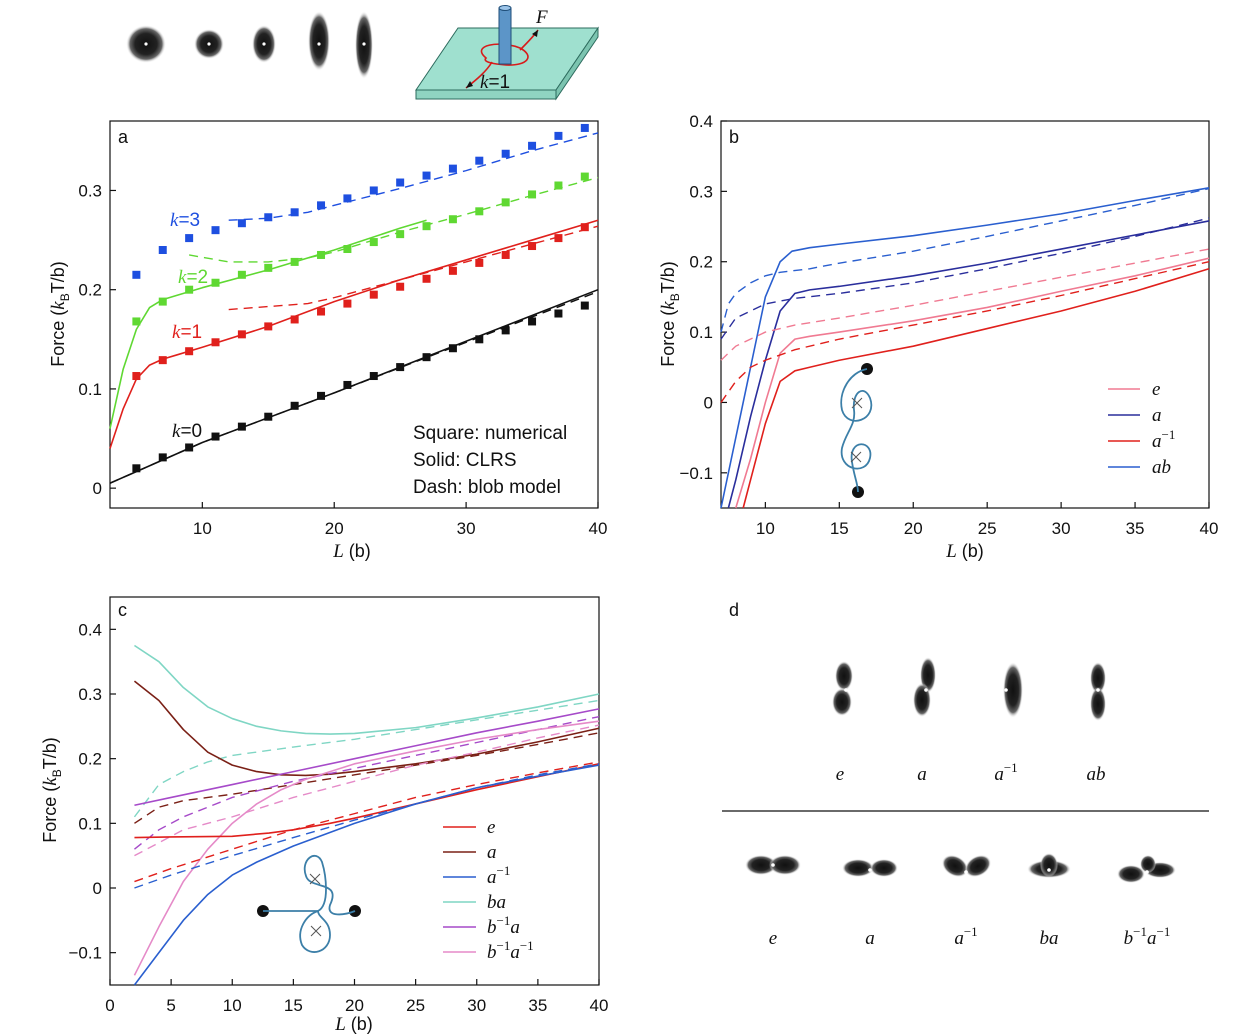 This screenshot has width=1260, height=1036. I want to click on panel-b-plot, so click(965, 348).